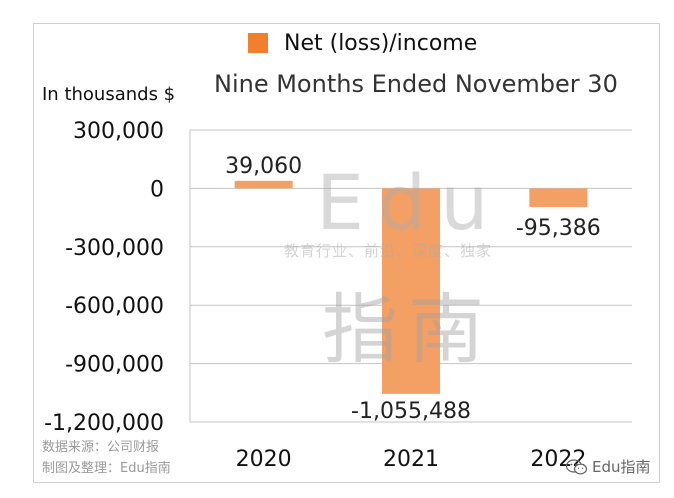  I want to click on y-tick-label: 0, so click(157, 189).